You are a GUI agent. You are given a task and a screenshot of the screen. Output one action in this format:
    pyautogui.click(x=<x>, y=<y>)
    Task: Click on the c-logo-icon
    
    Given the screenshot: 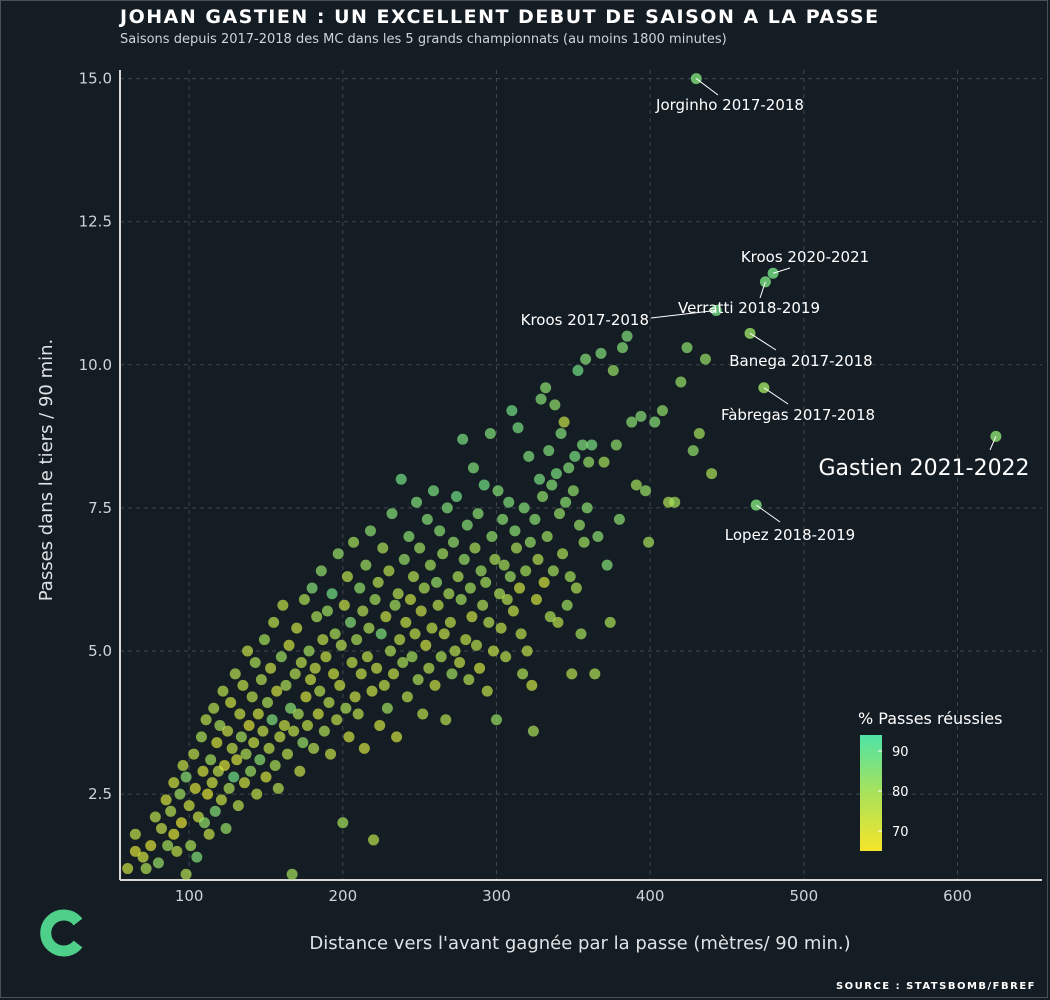 What is the action you would take?
    pyautogui.click(x=61, y=933)
    